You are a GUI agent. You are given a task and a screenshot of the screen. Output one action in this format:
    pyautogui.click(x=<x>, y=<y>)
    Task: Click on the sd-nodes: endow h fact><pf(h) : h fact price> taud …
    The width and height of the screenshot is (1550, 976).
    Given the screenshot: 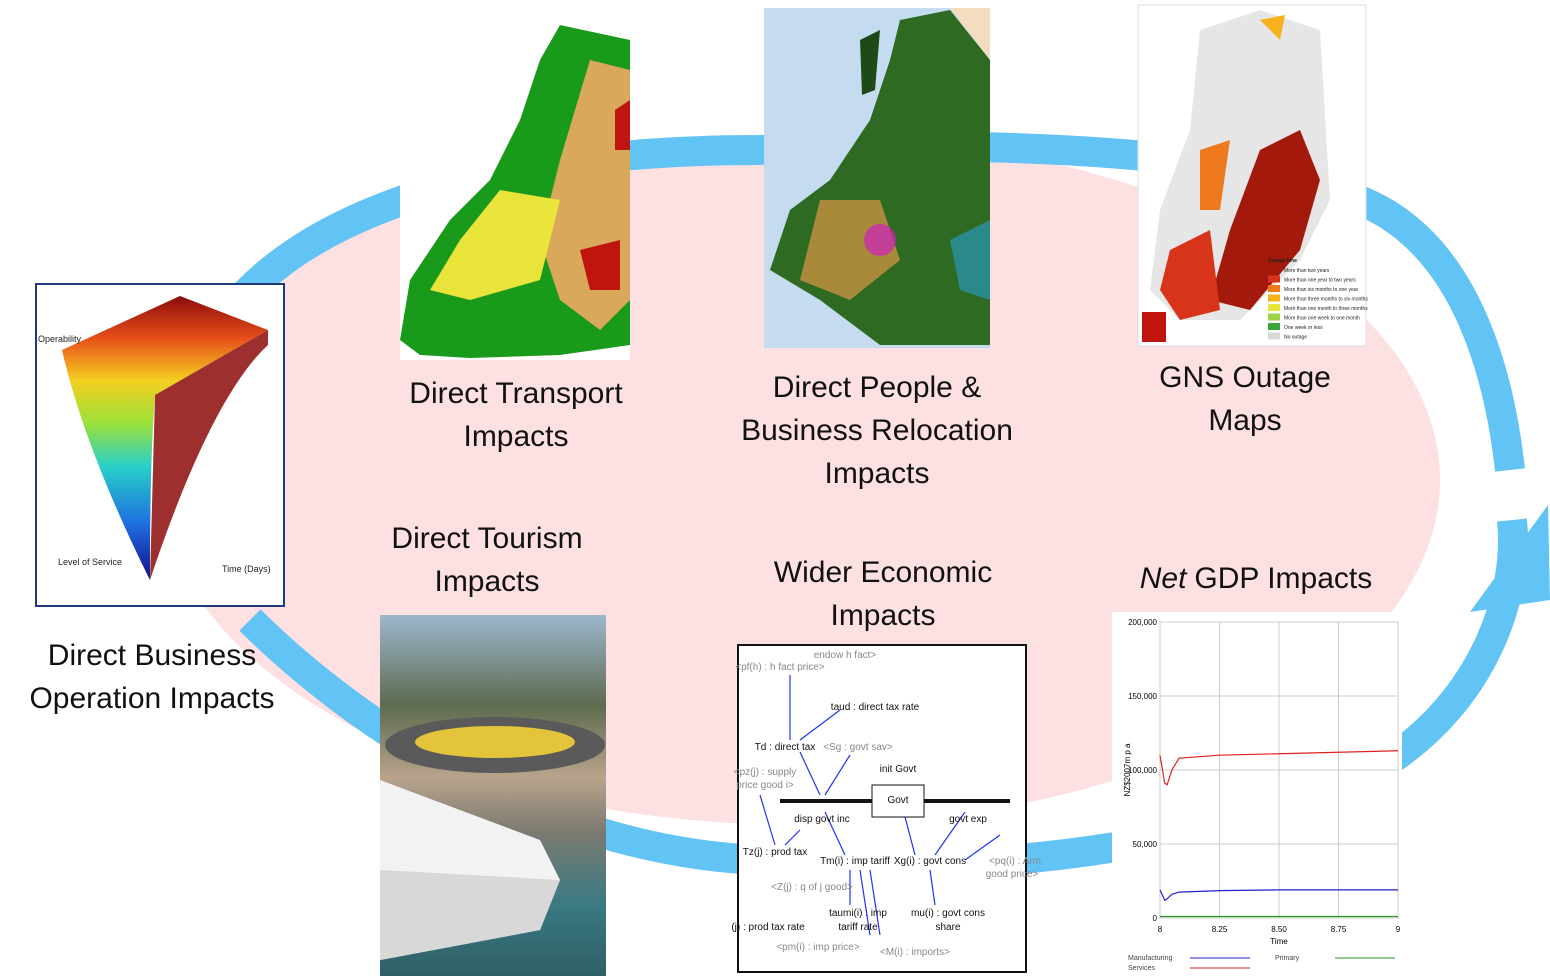 What is the action you would take?
    pyautogui.click(x=886, y=804)
    